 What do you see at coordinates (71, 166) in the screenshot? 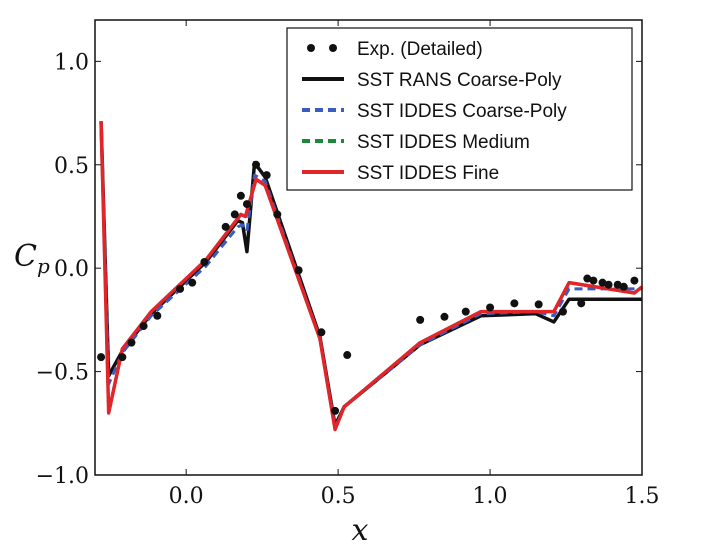
I see `y-tick-label: 0.5` at bounding box center [71, 166].